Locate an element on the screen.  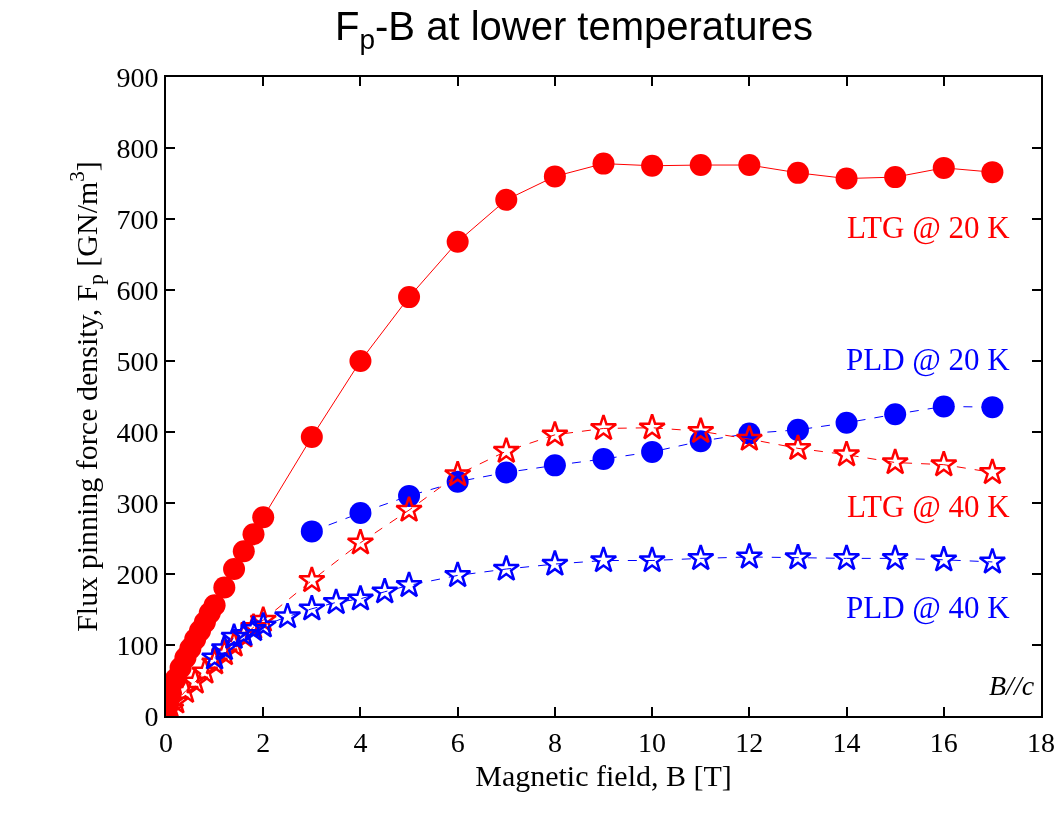
y-tick-label: 200 is located at coordinates (137, 574).